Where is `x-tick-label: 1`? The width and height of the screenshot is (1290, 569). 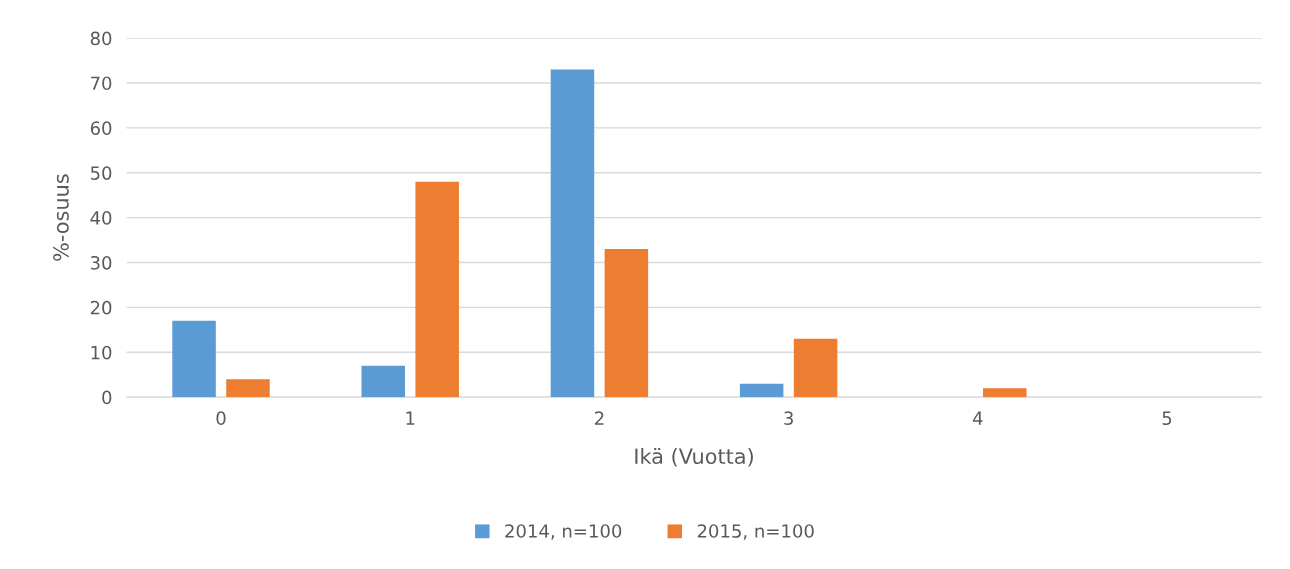 x-tick-label: 1 is located at coordinates (410, 418).